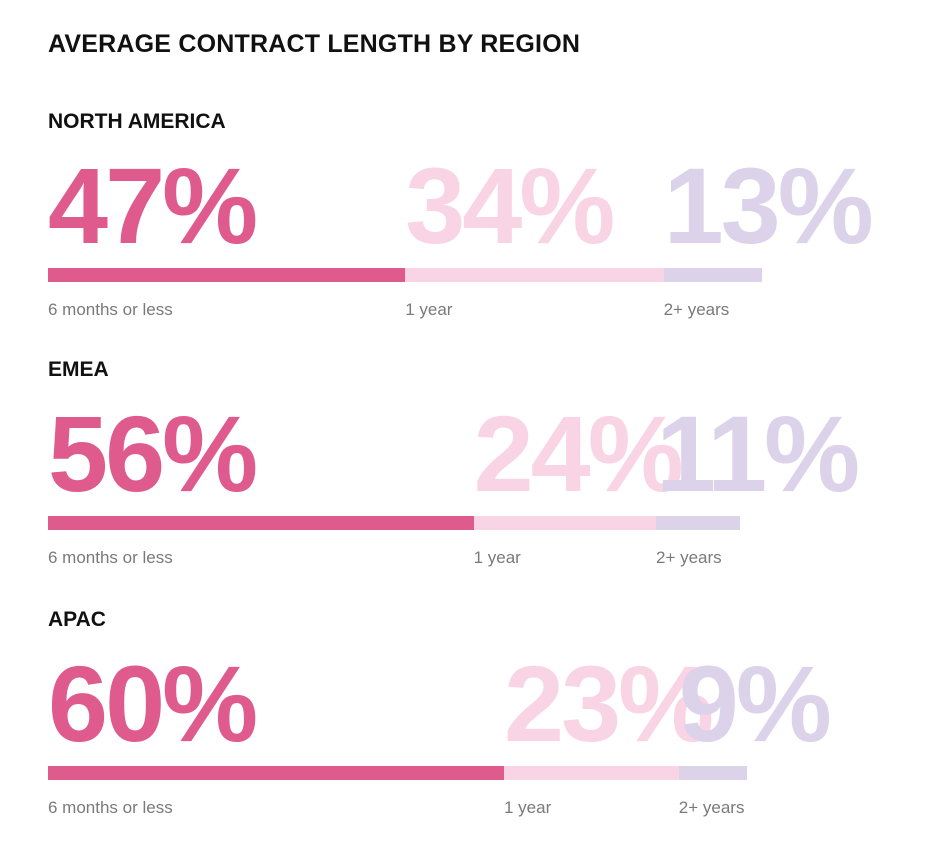  What do you see at coordinates (77, 619) in the screenshot?
I see `region-label: APAC` at bounding box center [77, 619].